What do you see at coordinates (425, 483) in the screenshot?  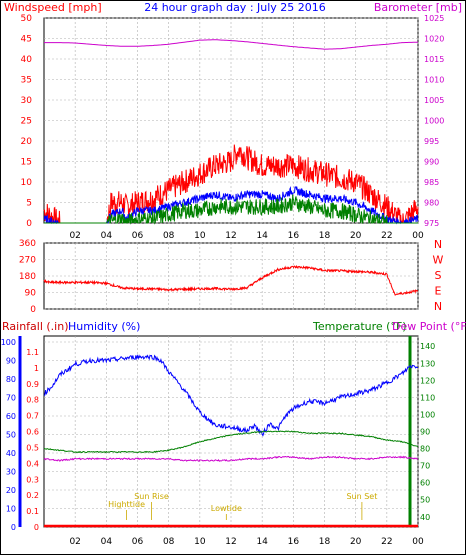 I see `temperature-tick-label: 60` at bounding box center [425, 483].